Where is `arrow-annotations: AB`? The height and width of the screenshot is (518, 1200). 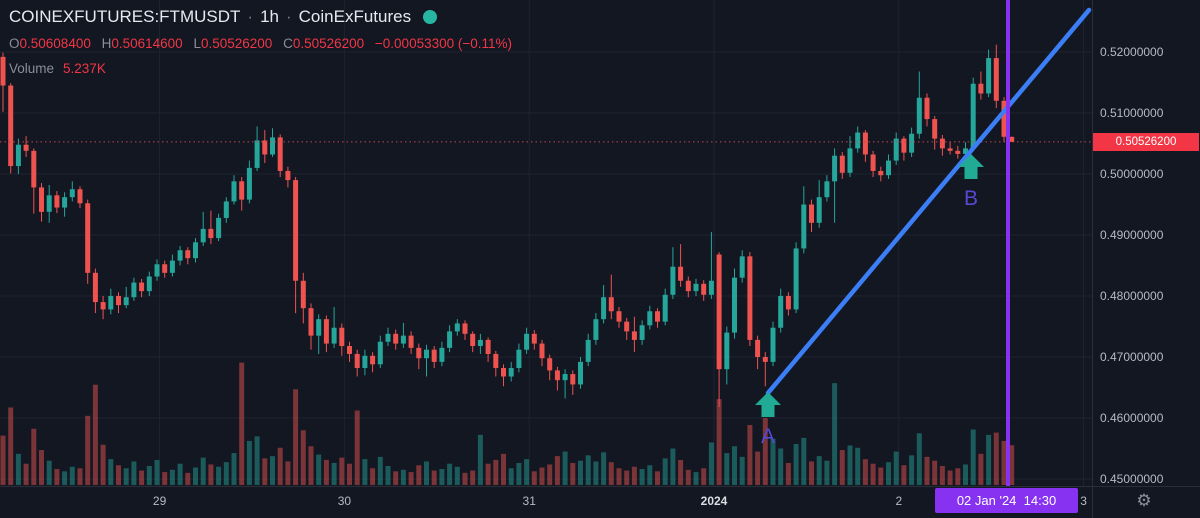 arrow-annotations: AB is located at coordinates (869, 301).